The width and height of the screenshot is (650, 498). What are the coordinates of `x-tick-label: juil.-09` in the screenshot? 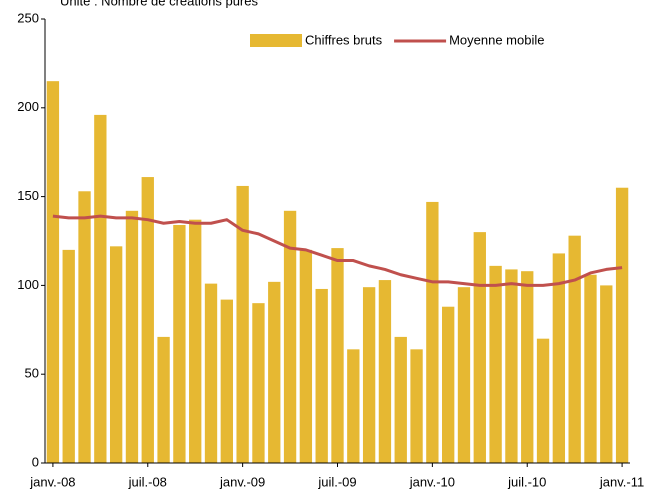 It's located at (336, 481).